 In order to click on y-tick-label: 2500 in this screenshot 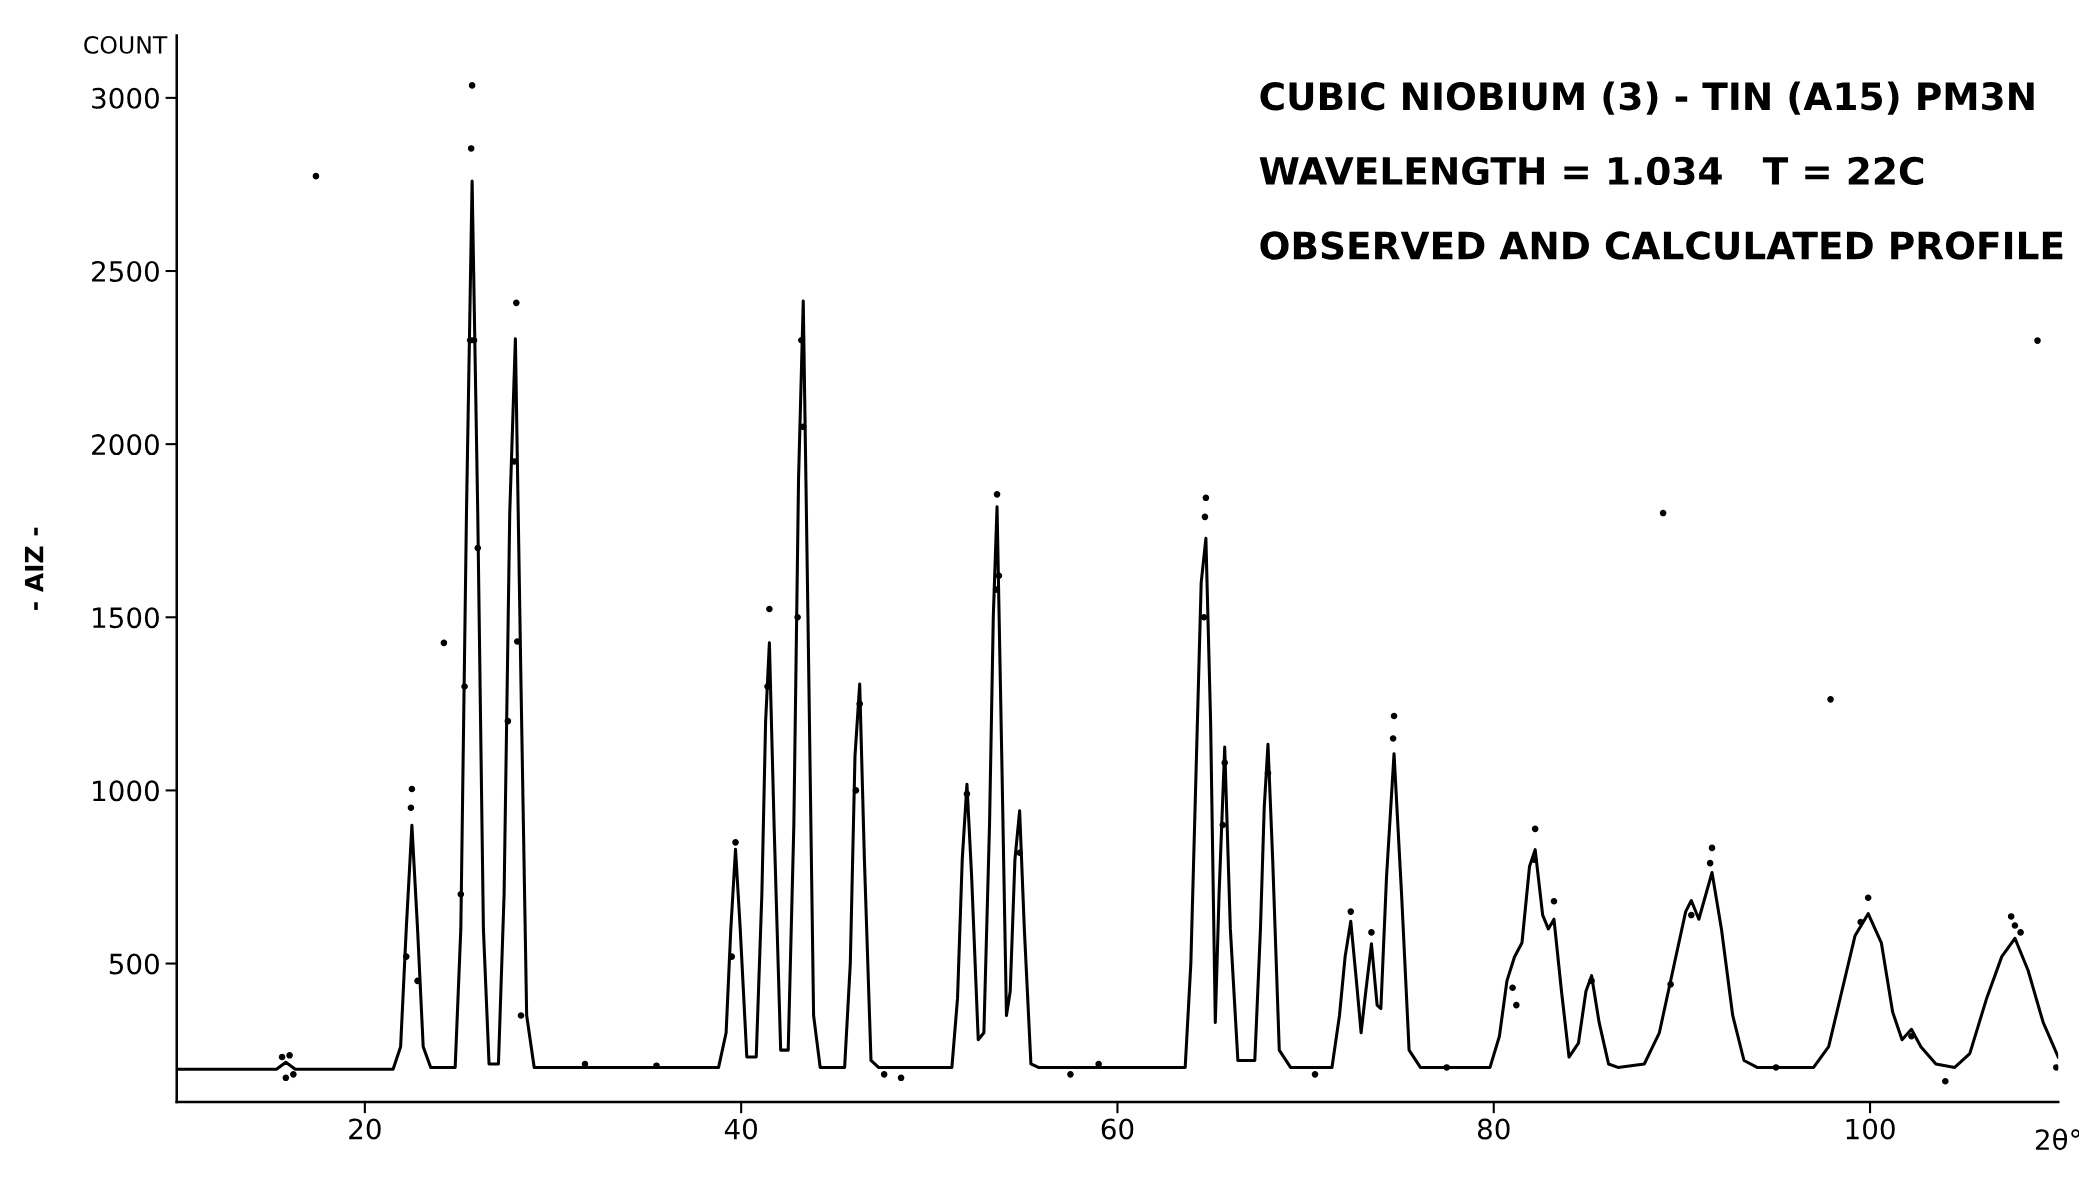, I will do `click(125, 271)`.